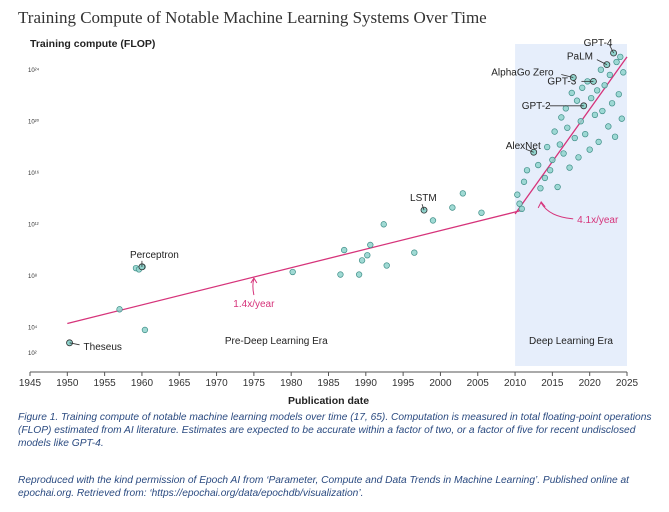 The width and height of the screenshot is (669, 512). Describe the element at coordinates (557, 211) in the screenshot. I see `trend-arrow-dl` at that location.